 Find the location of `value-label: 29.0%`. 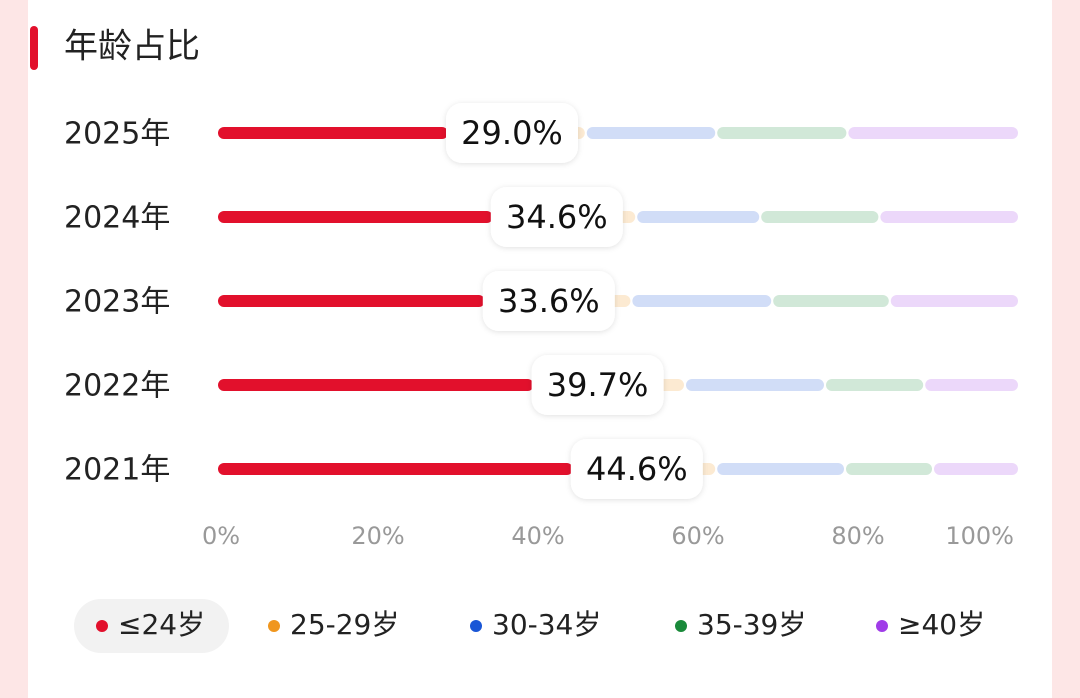

value-label: 29.0% is located at coordinates (512, 133).